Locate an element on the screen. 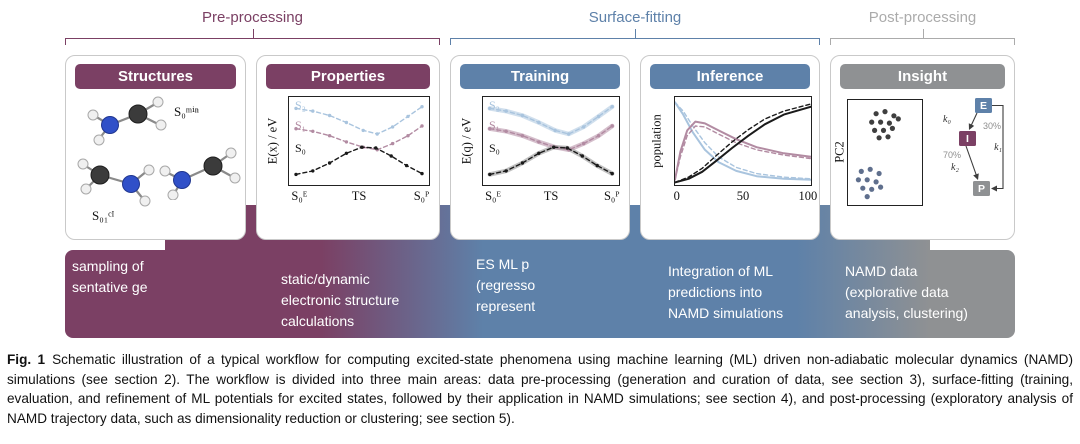 The height and width of the screenshot is (444, 1080). scheme-k0-label: k₀ is located at coordinates (947, 119).